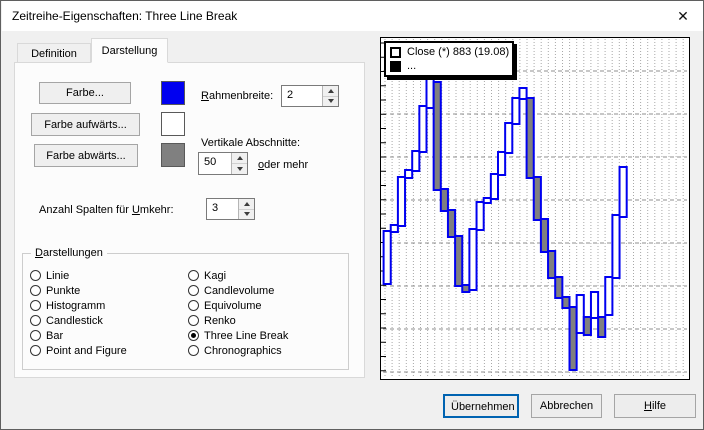 Image resolution: width=704 pixels, height=430 pixels. Describe the element at coordinates (58, 275) in the screenshot. I see `radio-label: Linie` at that location.